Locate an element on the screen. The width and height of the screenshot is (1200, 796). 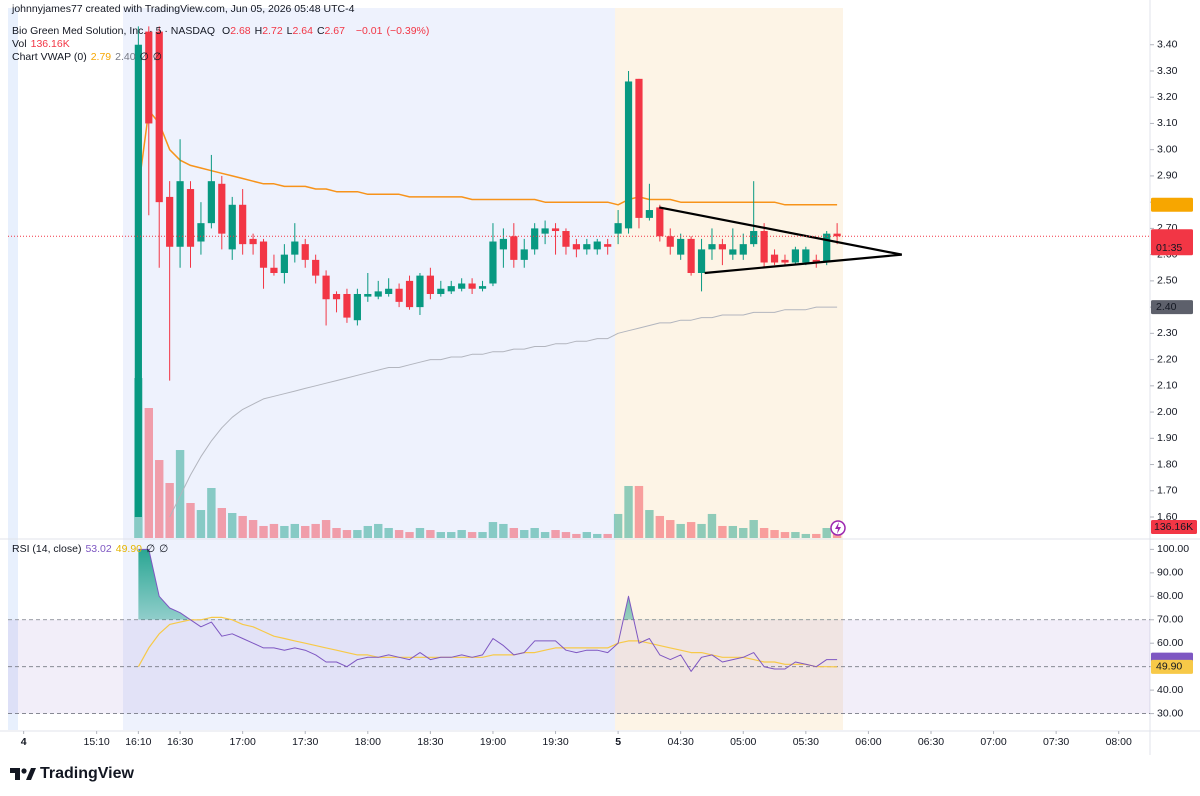
vwap-value: 2.79 is located at coordinates (101, 57).